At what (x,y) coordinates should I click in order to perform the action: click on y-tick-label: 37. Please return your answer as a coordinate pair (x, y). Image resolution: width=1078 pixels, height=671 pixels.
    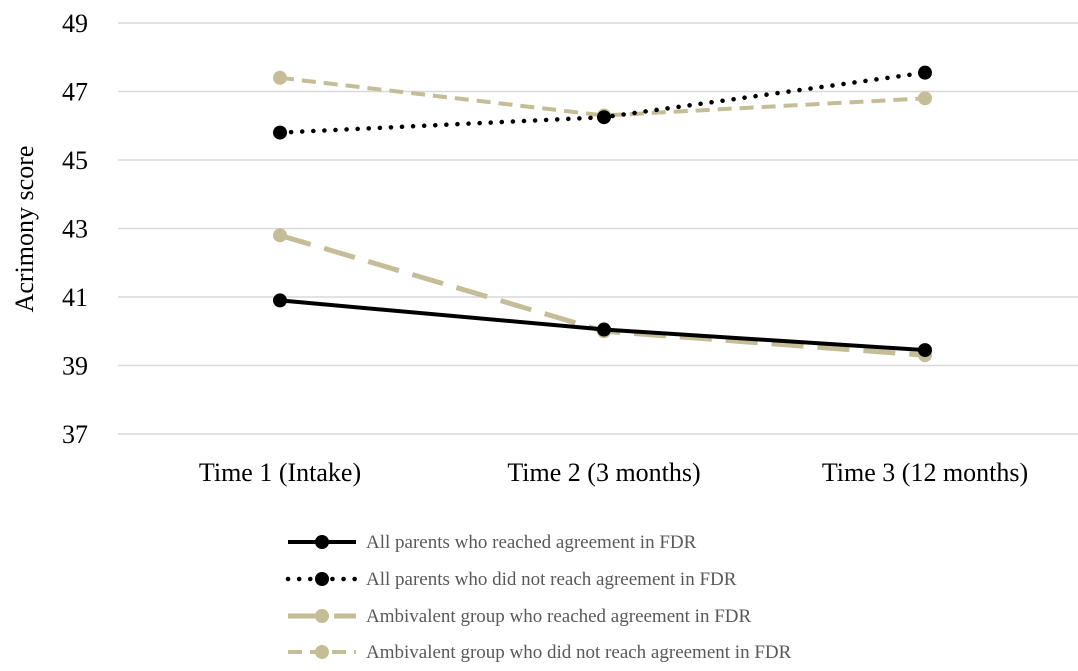
    Looking at the image, I should click on (75, 434).